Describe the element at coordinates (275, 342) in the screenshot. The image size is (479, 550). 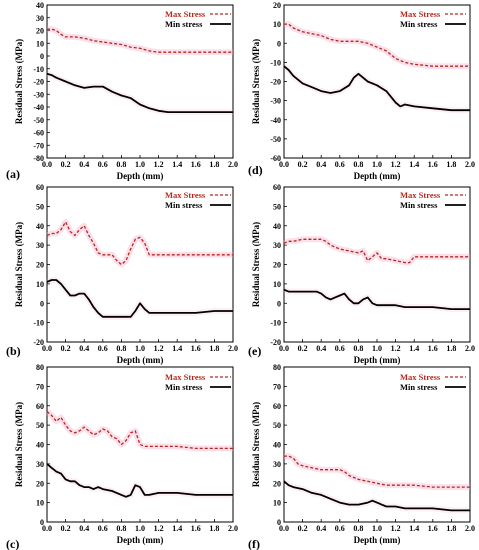
I see `y-tick-label: -20` at that location.